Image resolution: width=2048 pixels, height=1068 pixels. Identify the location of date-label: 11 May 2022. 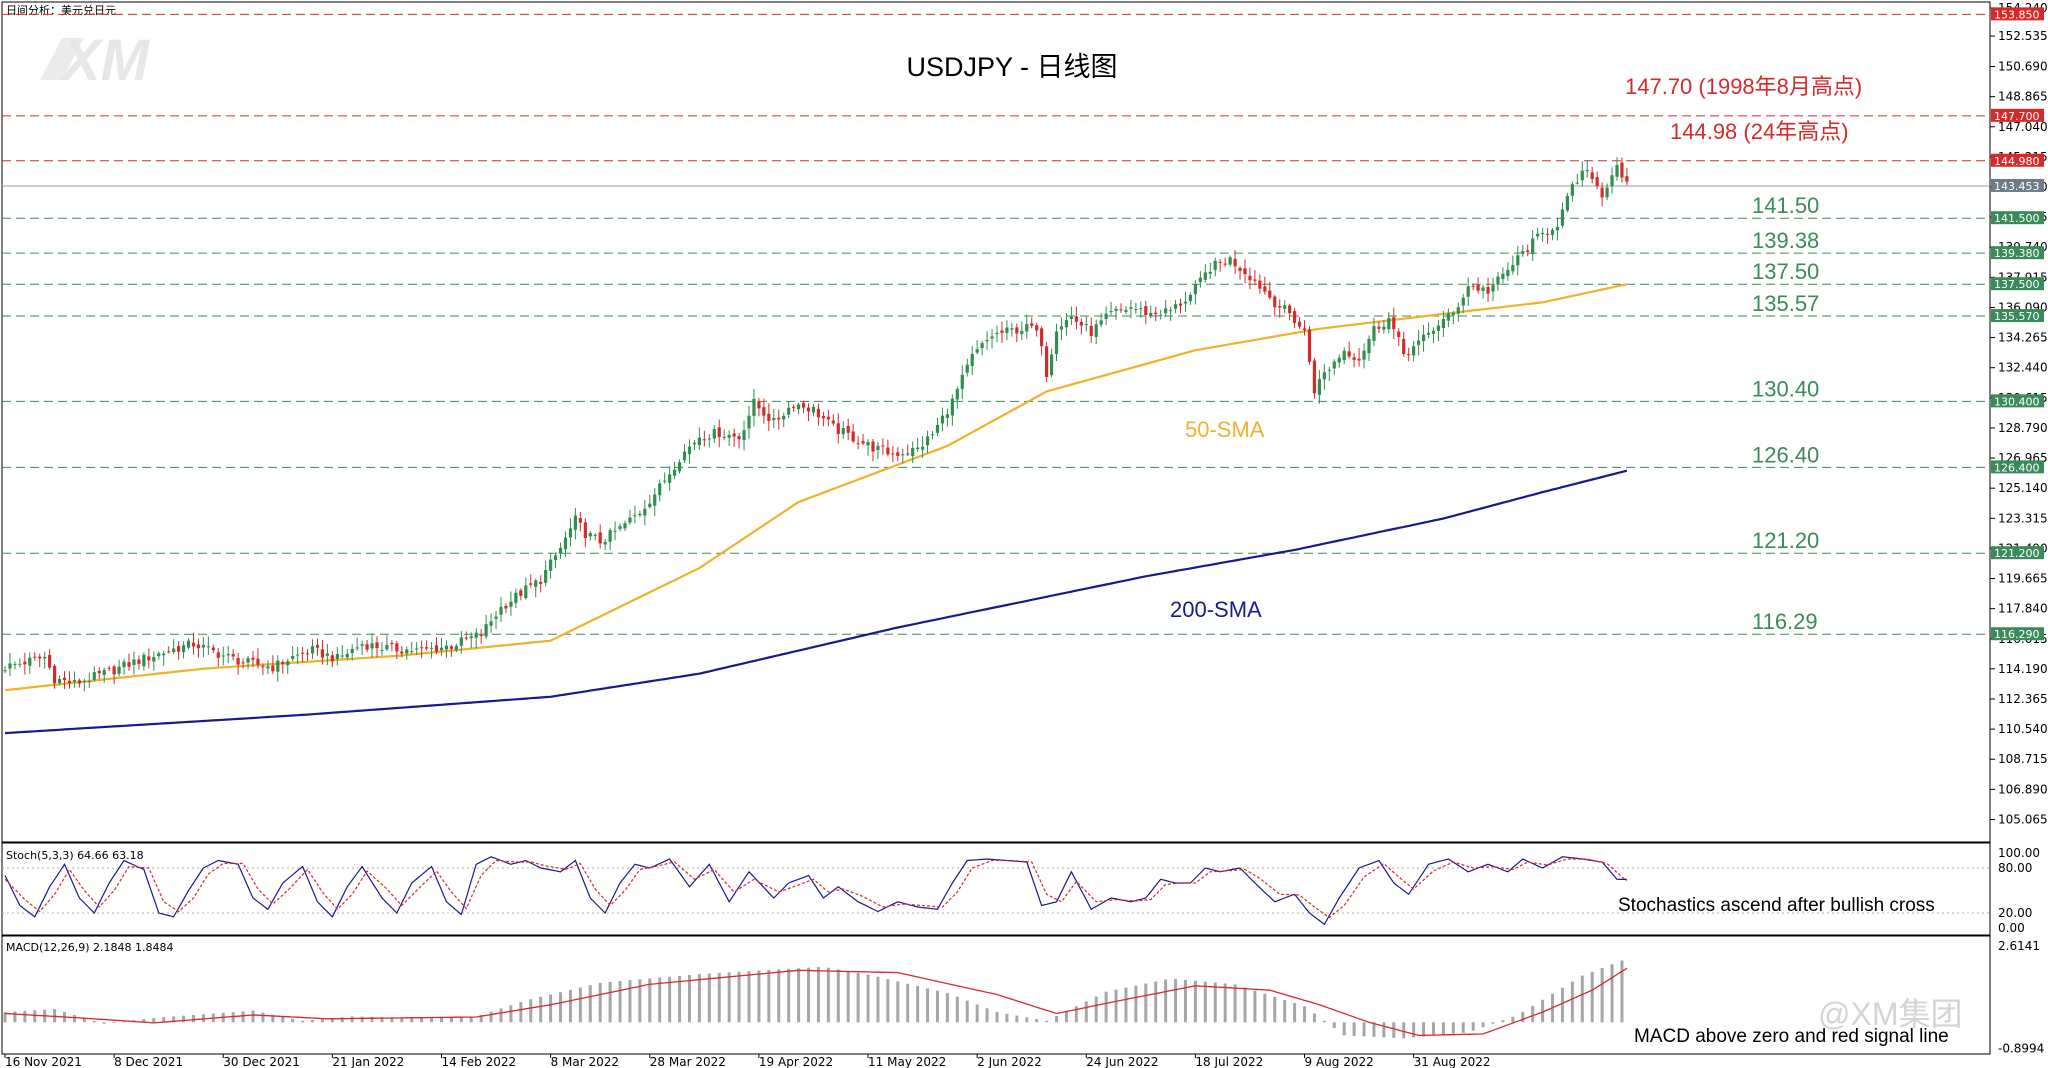
(907, 1061).